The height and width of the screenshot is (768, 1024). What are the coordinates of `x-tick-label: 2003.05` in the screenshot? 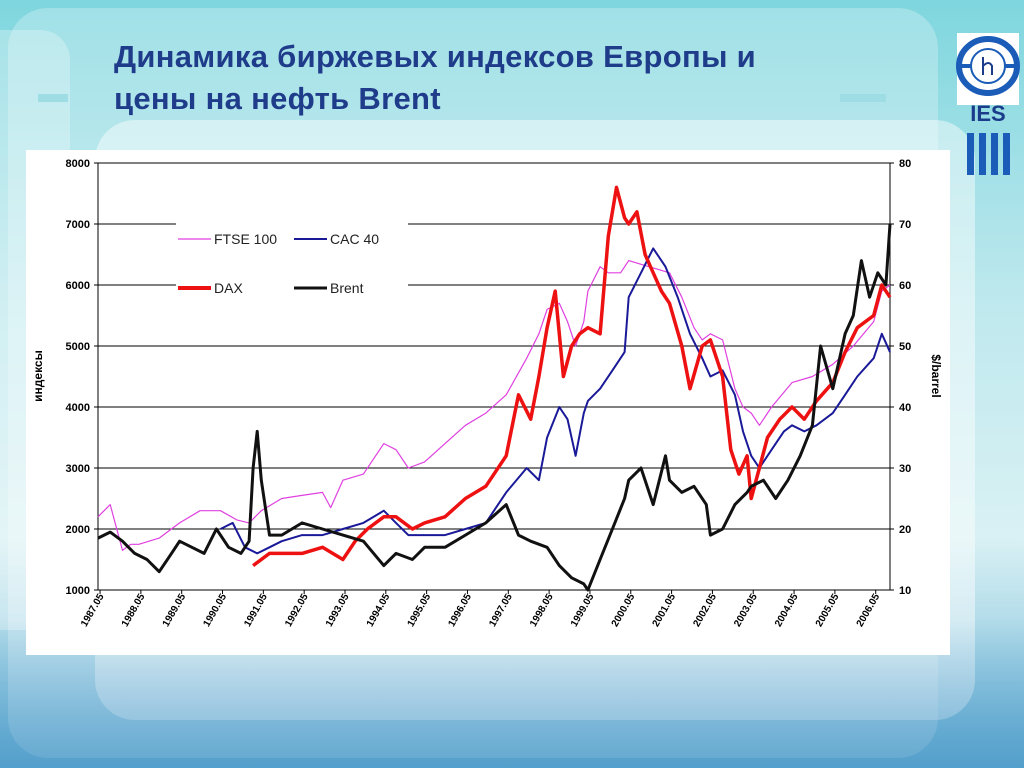 It's located at (746, 610).